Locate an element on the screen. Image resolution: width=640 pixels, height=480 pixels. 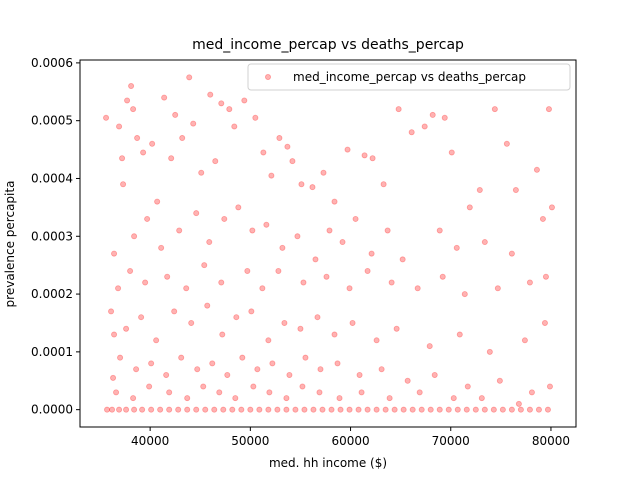
legend: med_income_percap vs deaths_percap is located at coordinates (409, 77).